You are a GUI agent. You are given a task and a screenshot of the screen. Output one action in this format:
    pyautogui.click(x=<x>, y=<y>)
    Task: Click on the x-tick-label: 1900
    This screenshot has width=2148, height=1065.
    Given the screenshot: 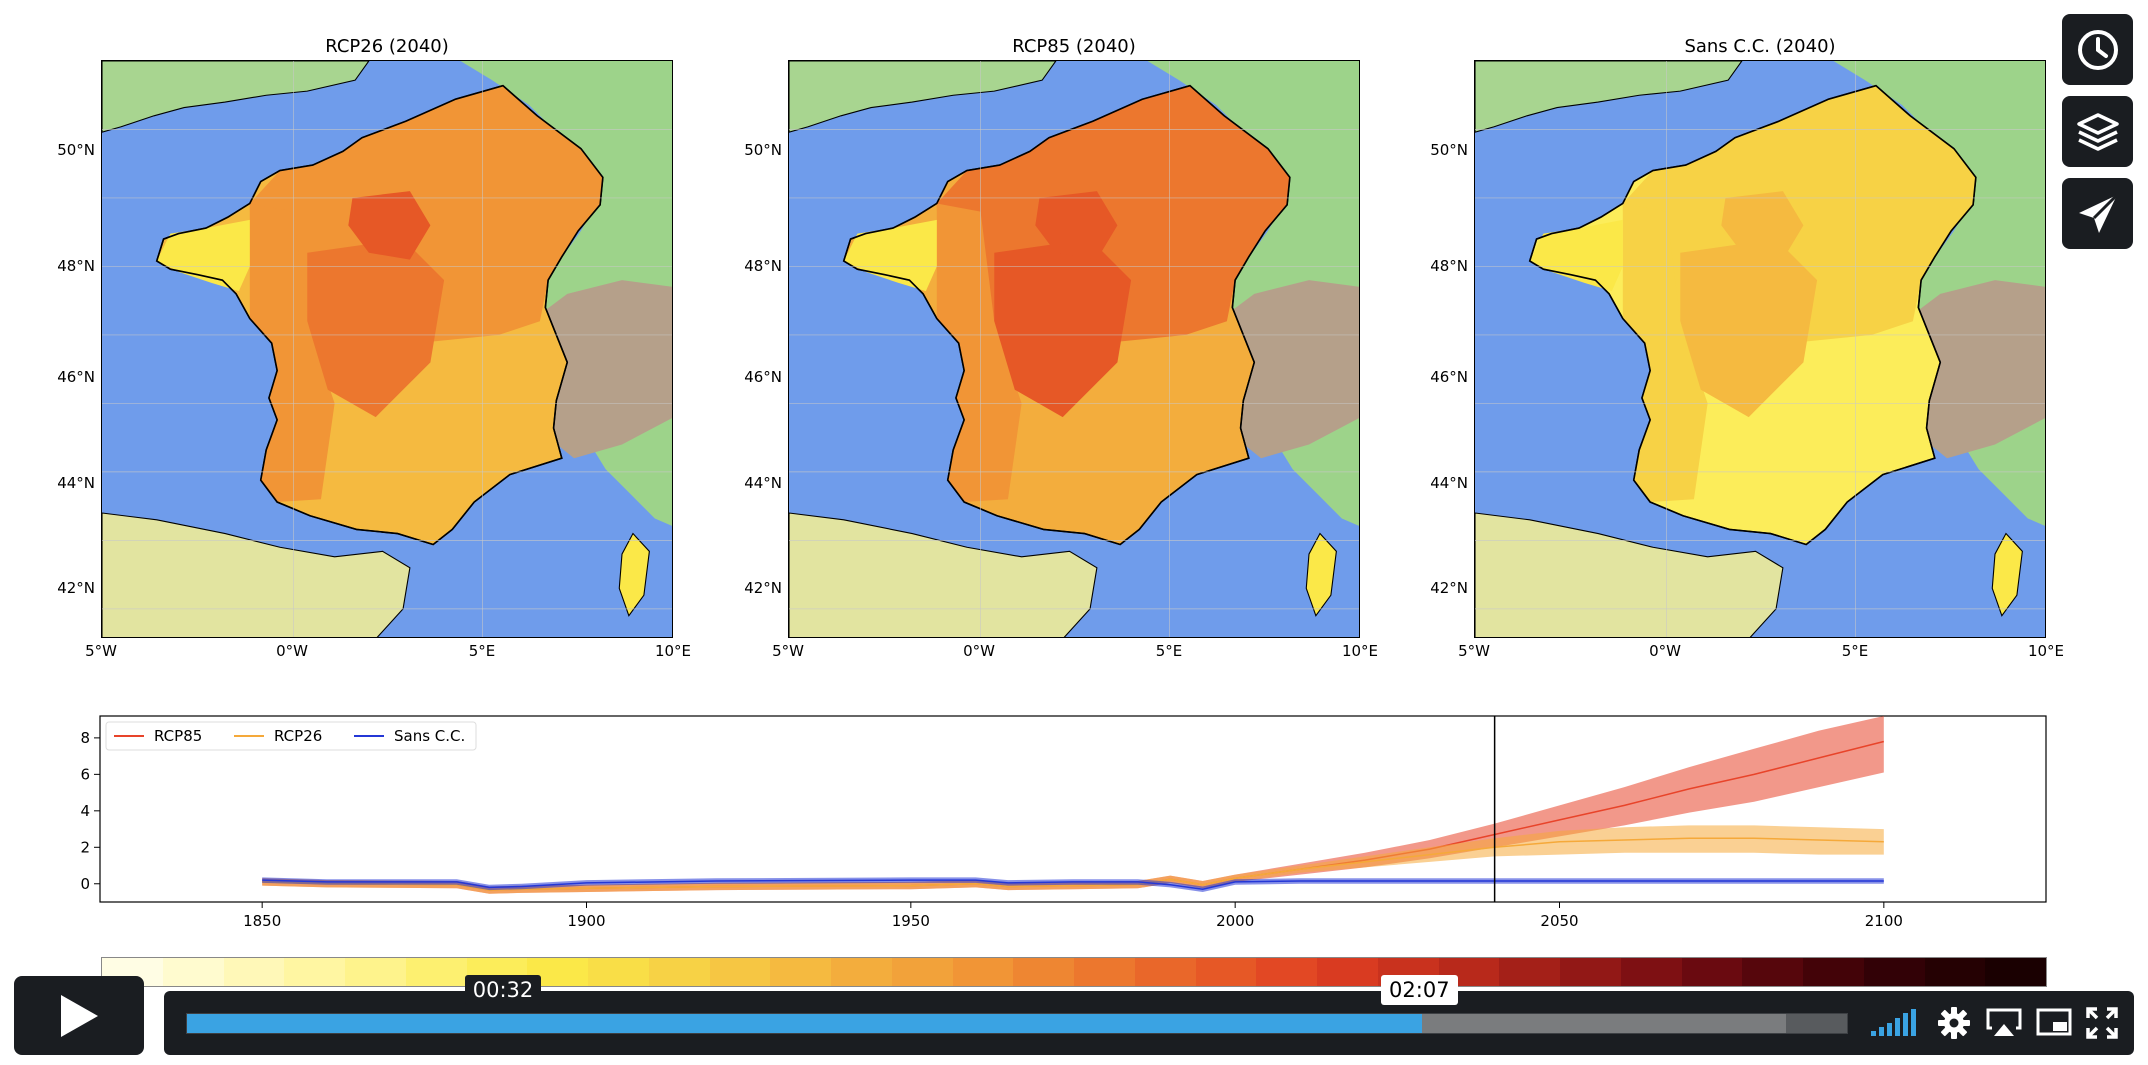 What is the action you would take?
    pyautogui.click(x=586, y=921)
    